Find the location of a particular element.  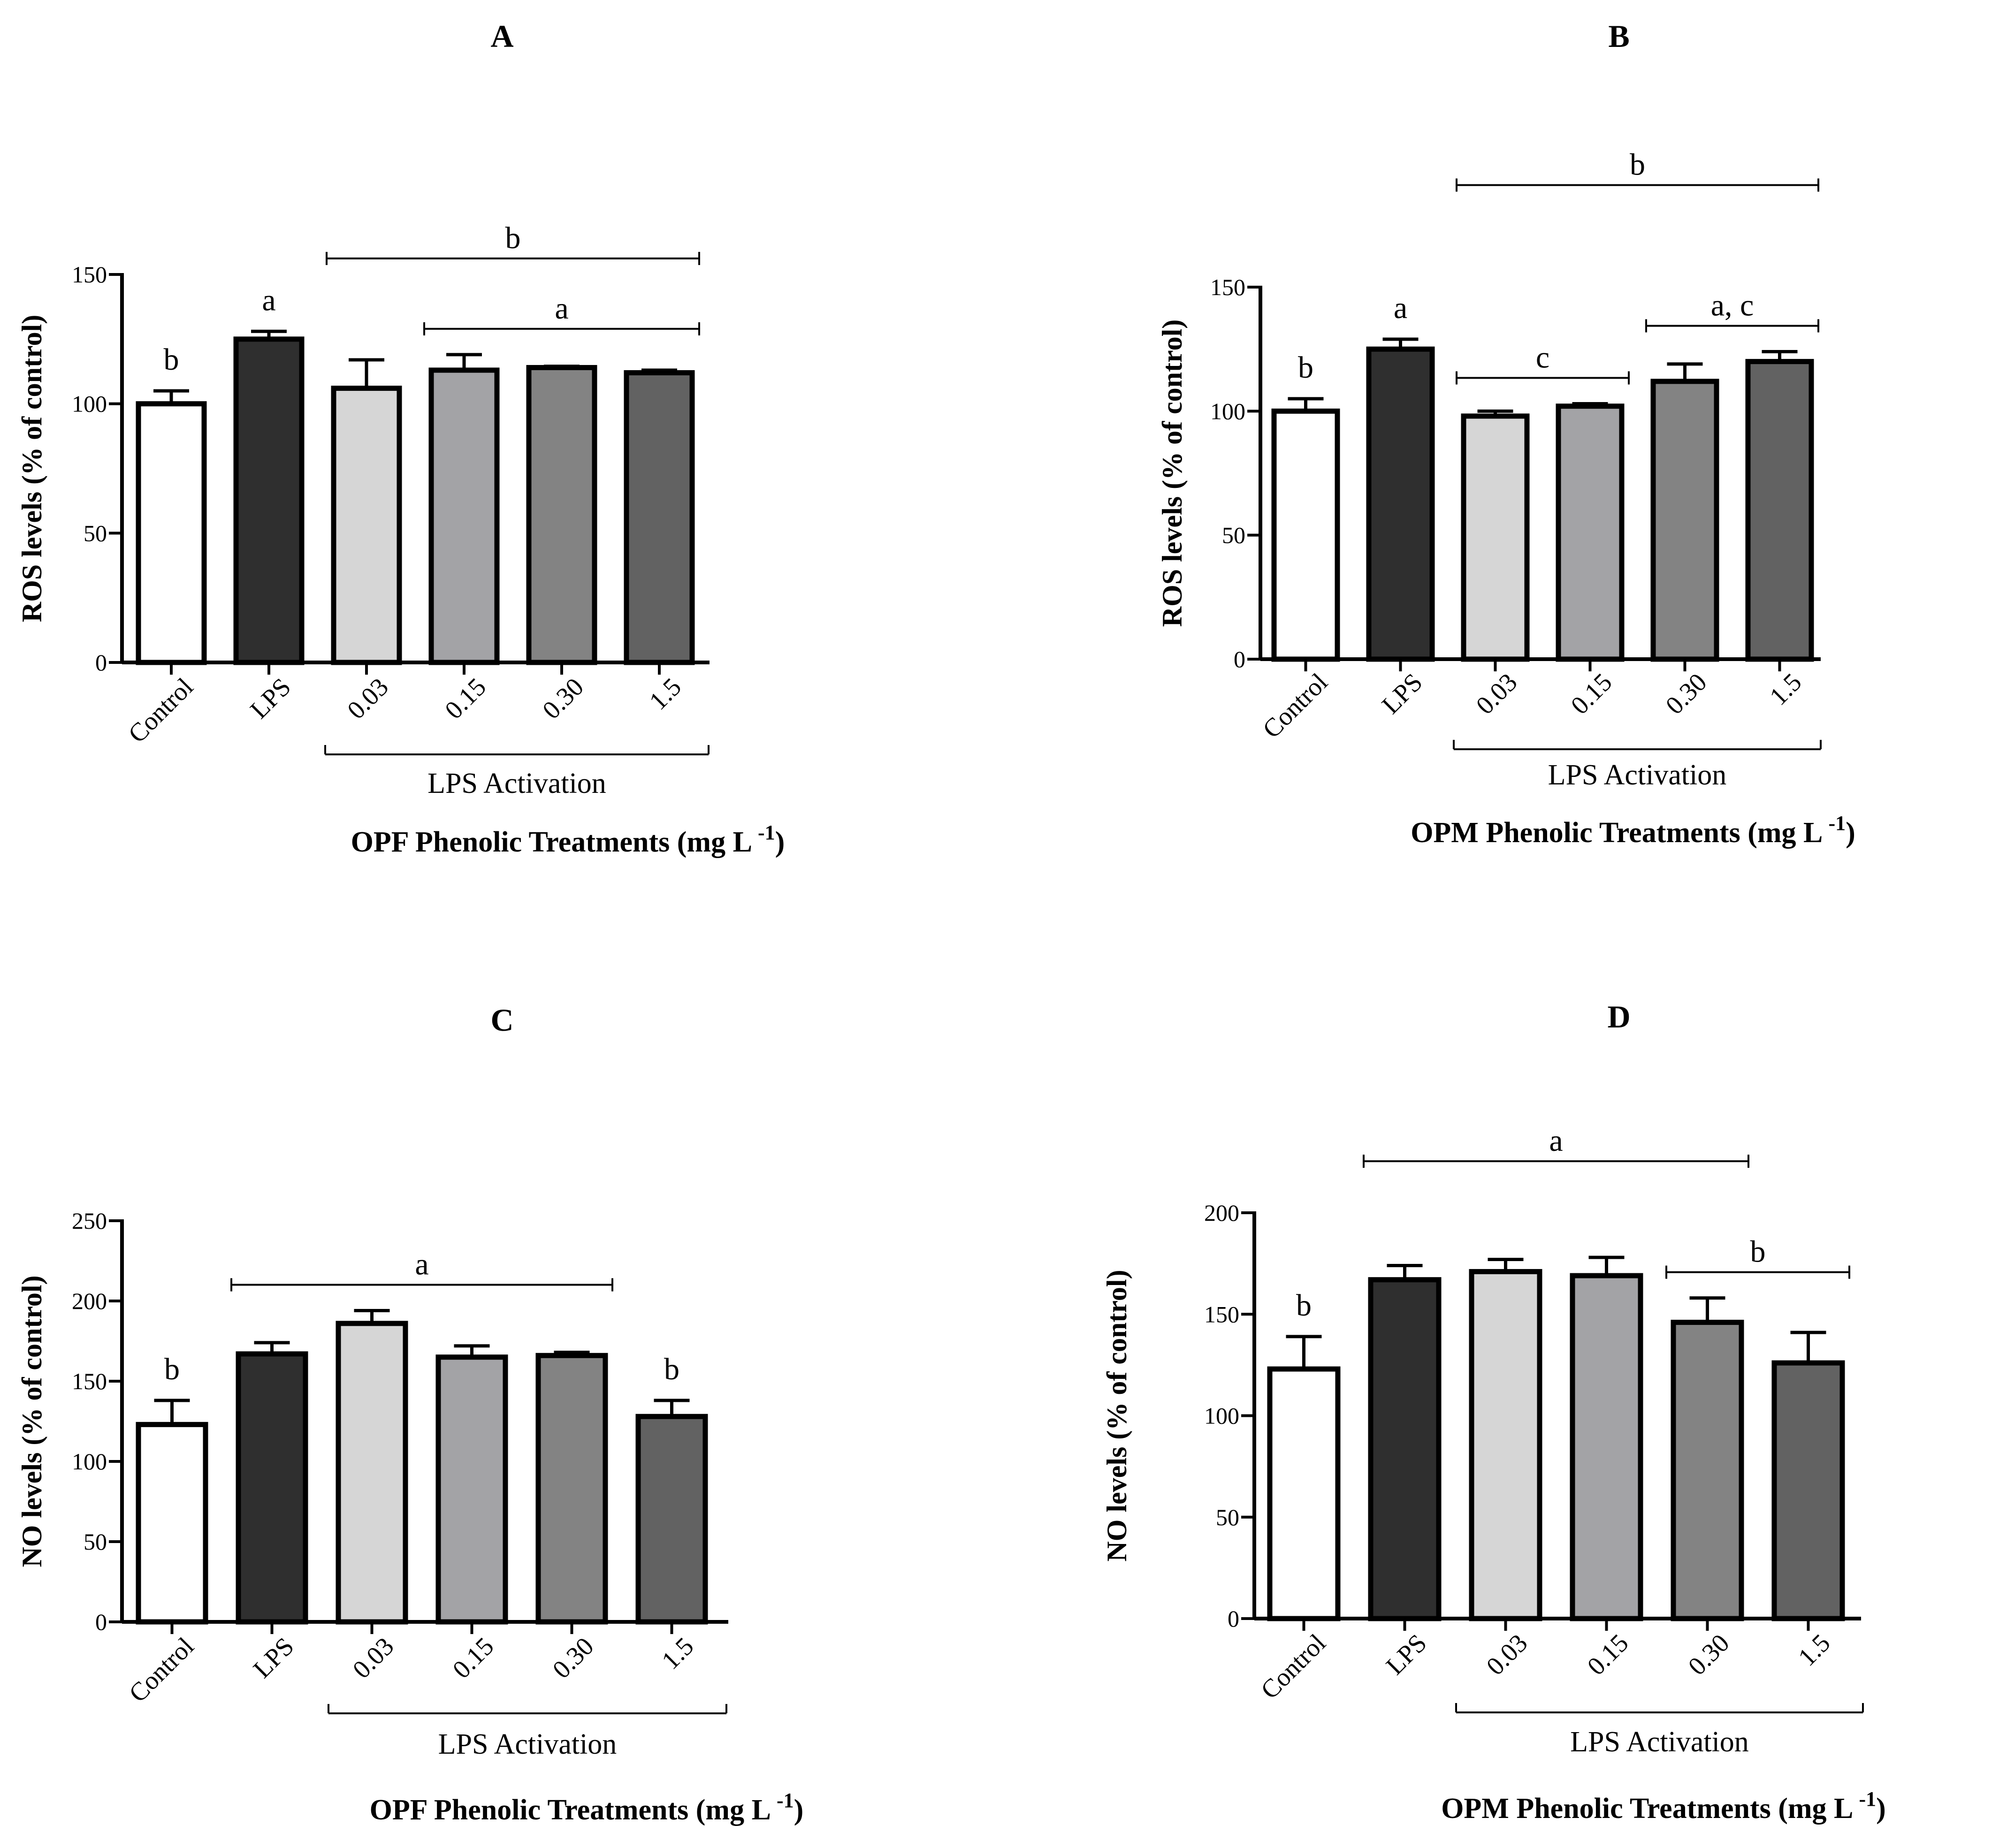

significance-letter: c is located at coordinates (1543, 357).